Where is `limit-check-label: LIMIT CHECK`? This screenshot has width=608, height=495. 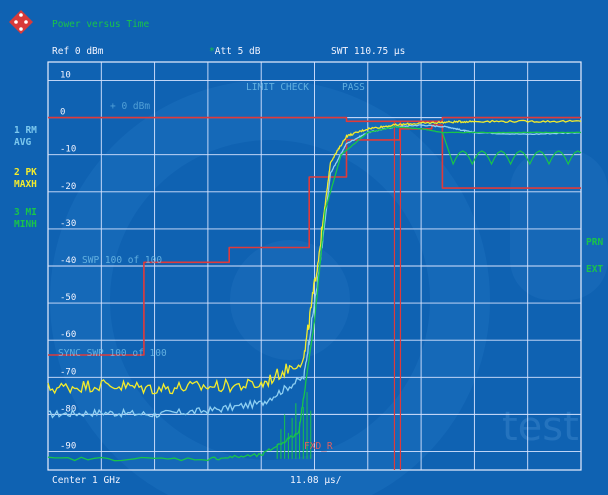
limit-check-label: LIMIT CHECK is located at coordinates (277, 87).